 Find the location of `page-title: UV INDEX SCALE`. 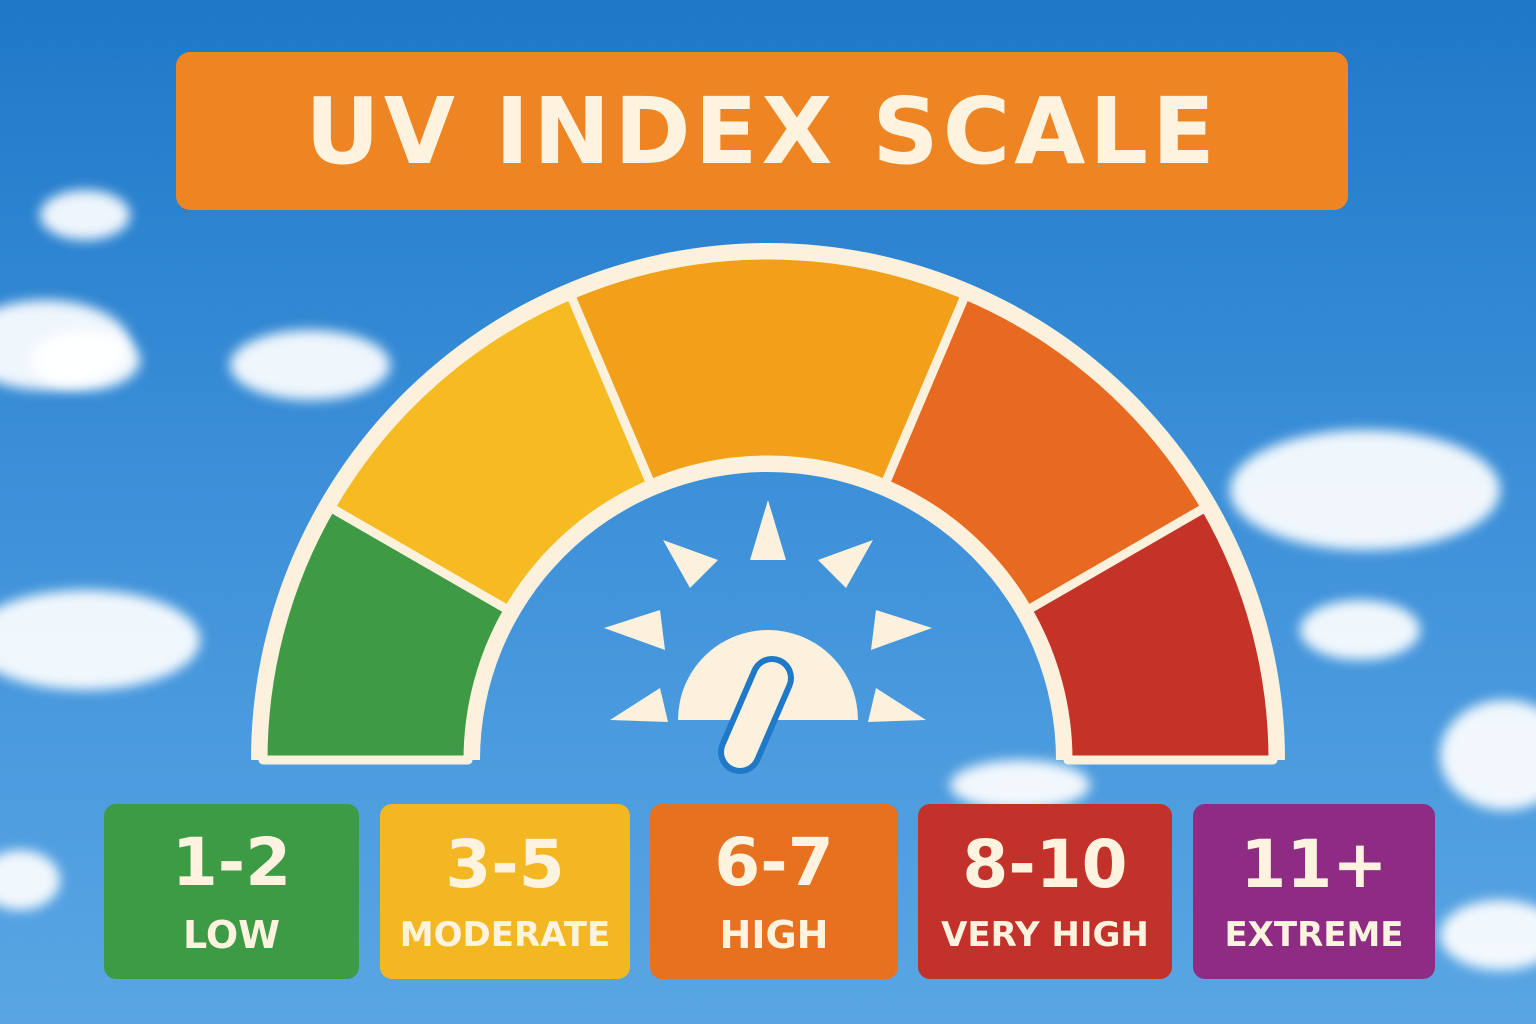

page-title: UV INDEX SCALE is located at coordinates (762, 131).